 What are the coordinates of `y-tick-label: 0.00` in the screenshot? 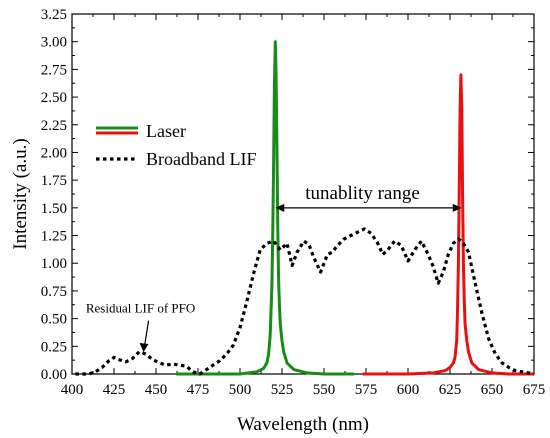 It's located at (54, 375).